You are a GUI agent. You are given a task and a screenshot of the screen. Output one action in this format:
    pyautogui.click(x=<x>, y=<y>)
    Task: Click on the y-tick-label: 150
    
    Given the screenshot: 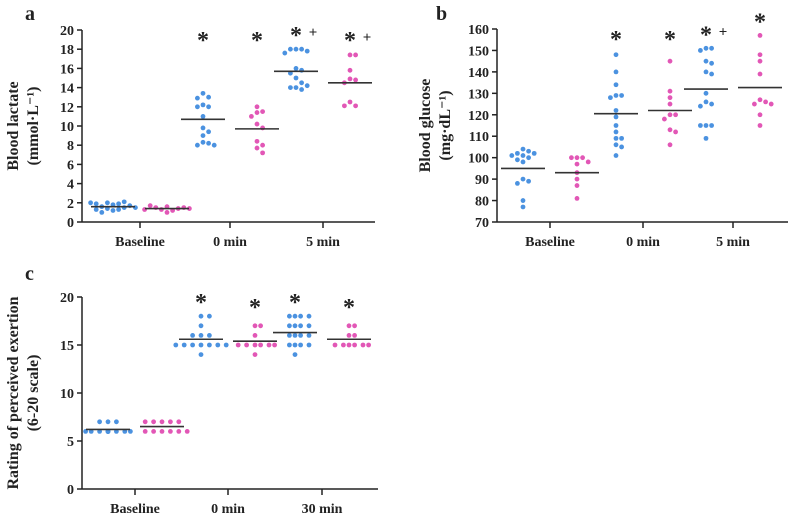 What is the action you would take?
    pyautogui.click(x=478, y=51)
    